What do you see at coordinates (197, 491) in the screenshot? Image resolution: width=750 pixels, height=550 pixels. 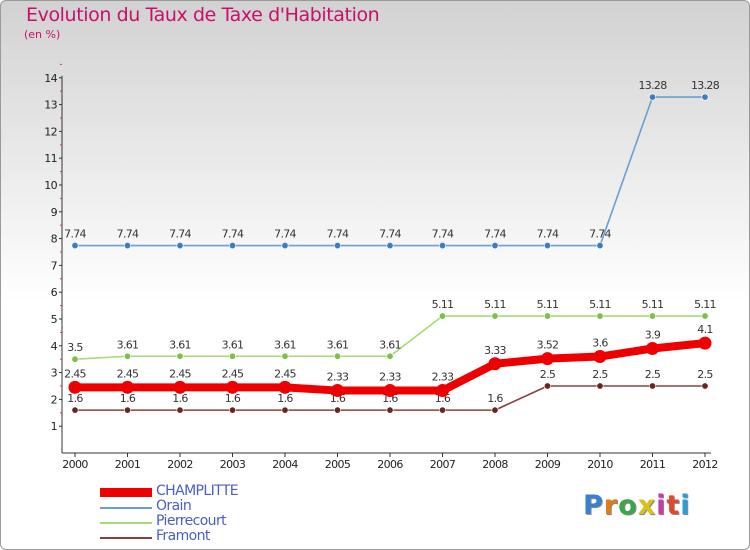 I see `legend-label-champlitte: CHAMPLITTE` at bounding box center [197, 491].